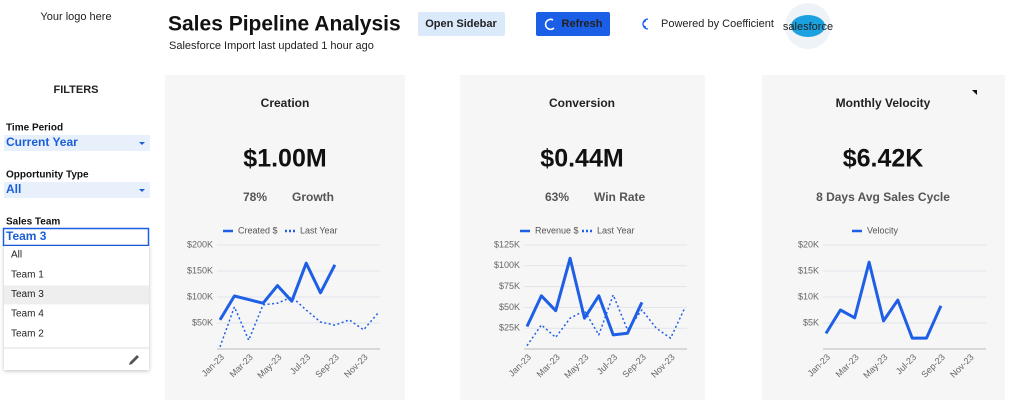 This screenshot has width=1024, height=400. I want to click on card-title: Creation, so click(285, 103).